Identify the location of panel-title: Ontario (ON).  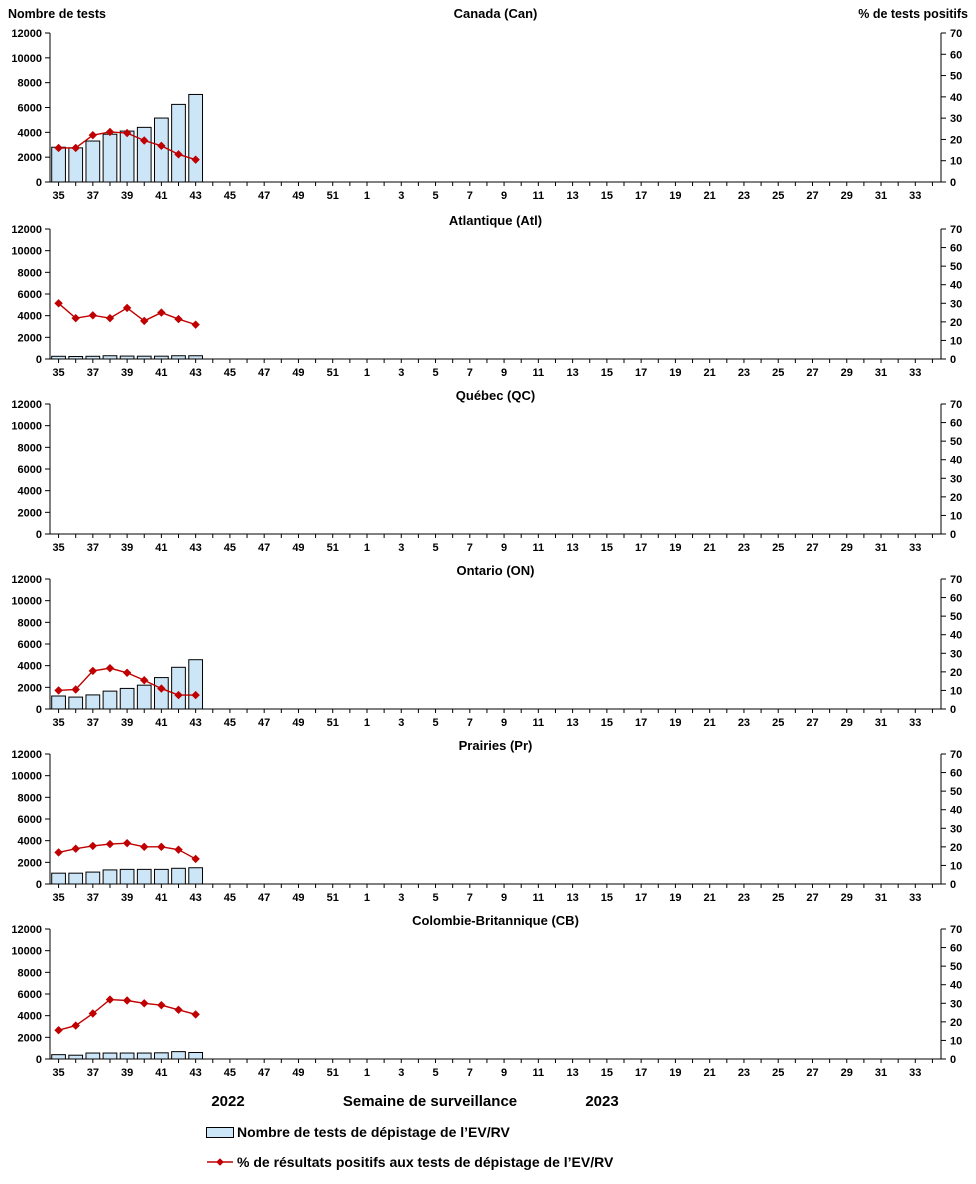
(496, 570).